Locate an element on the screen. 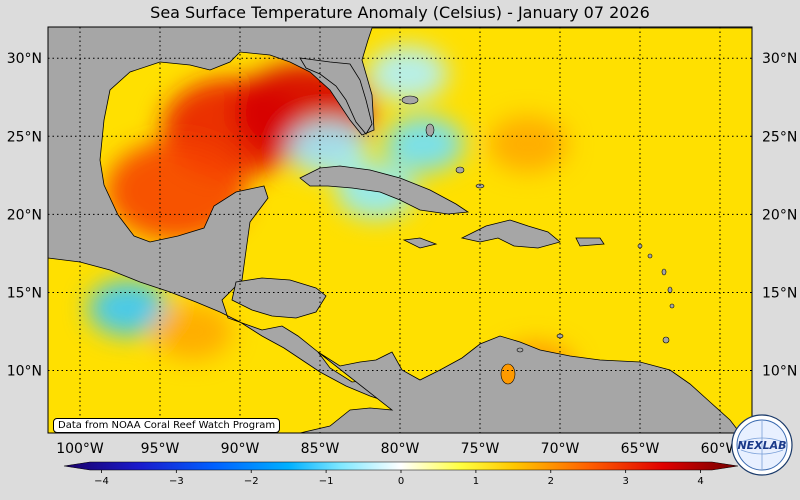 The height and width of the screenshot is (500, 800). lat-tick-label-right: 20°N is located at coordinates (779, 215).